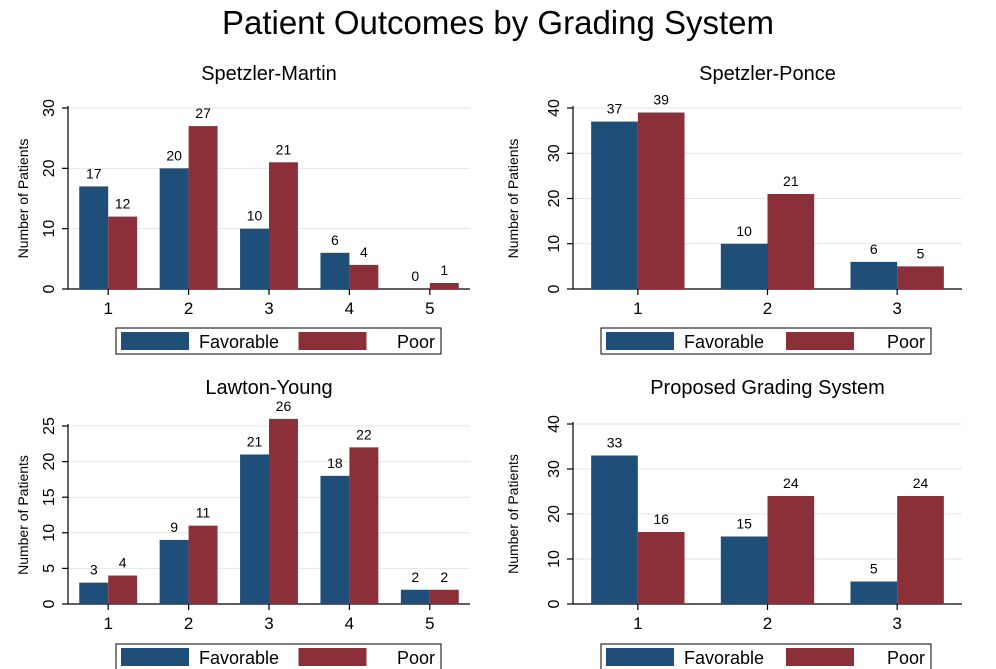 This screenshot has height=669, width=996. Describe the element at coordinates (94, 173) in the screenshot. I see `data-label: 17` at that location.